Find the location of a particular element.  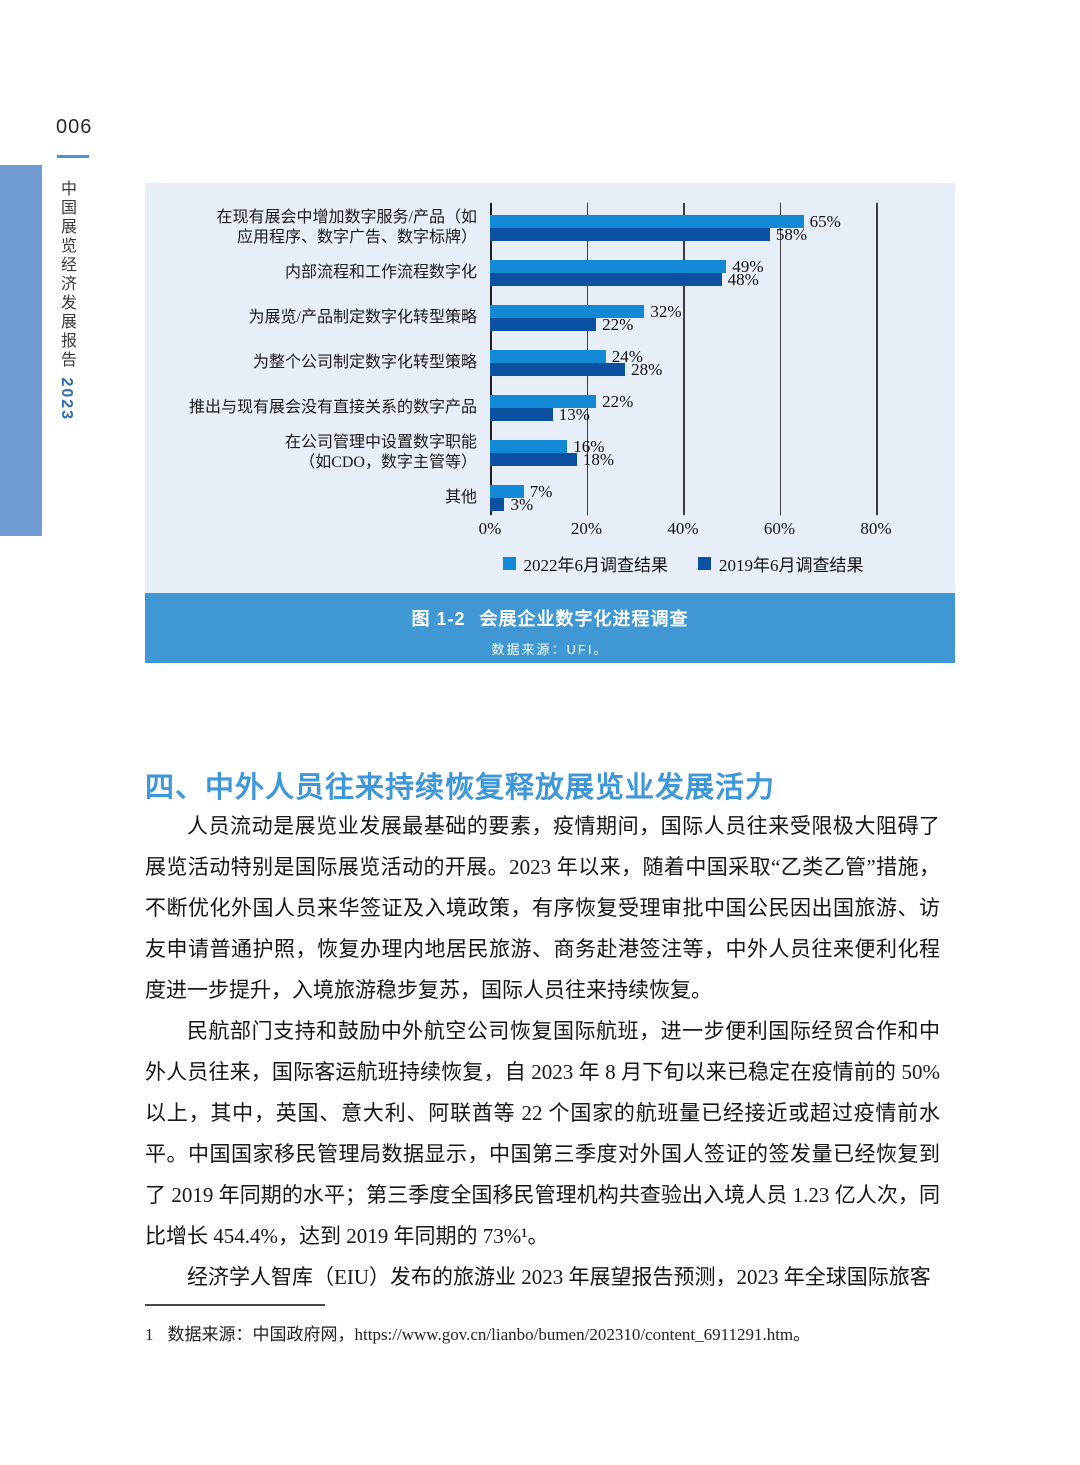

bar-value-label: 3% is located at coordinates (522, 504).